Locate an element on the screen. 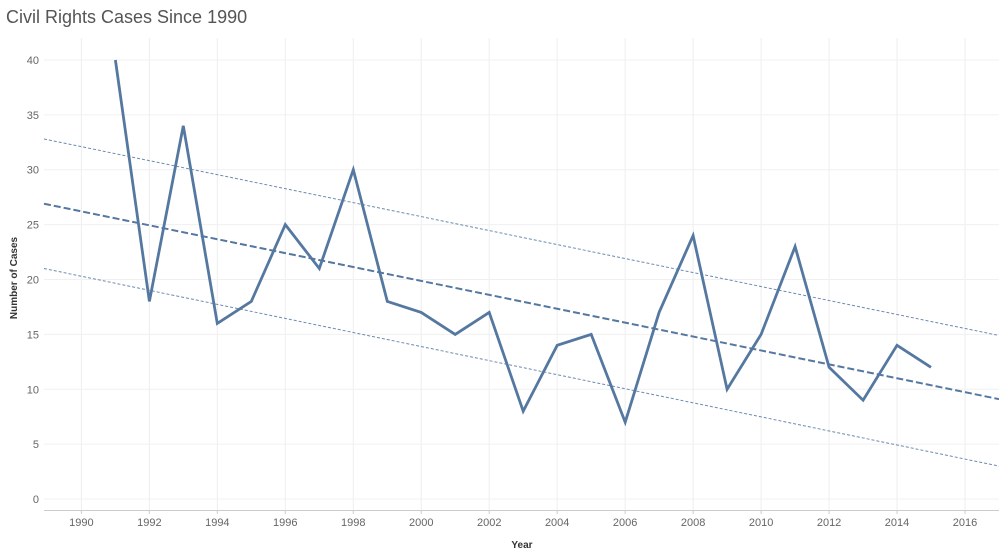 Image resolution: width=999 pixels, height=557 pixels. y-axis-label: Number of Cases is located at coordinates (14, 277).